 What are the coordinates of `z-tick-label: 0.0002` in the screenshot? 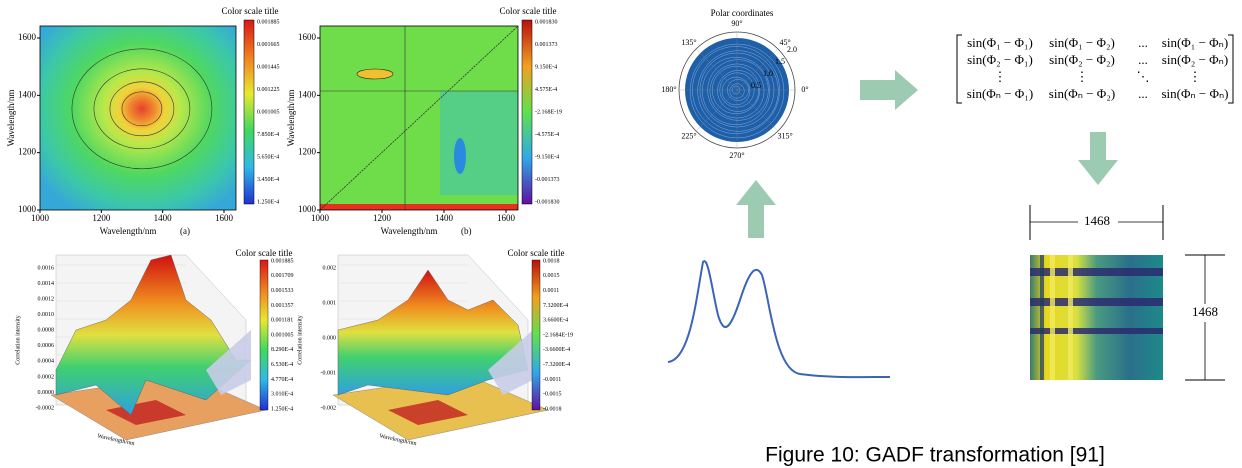 It's located at (46, 377).